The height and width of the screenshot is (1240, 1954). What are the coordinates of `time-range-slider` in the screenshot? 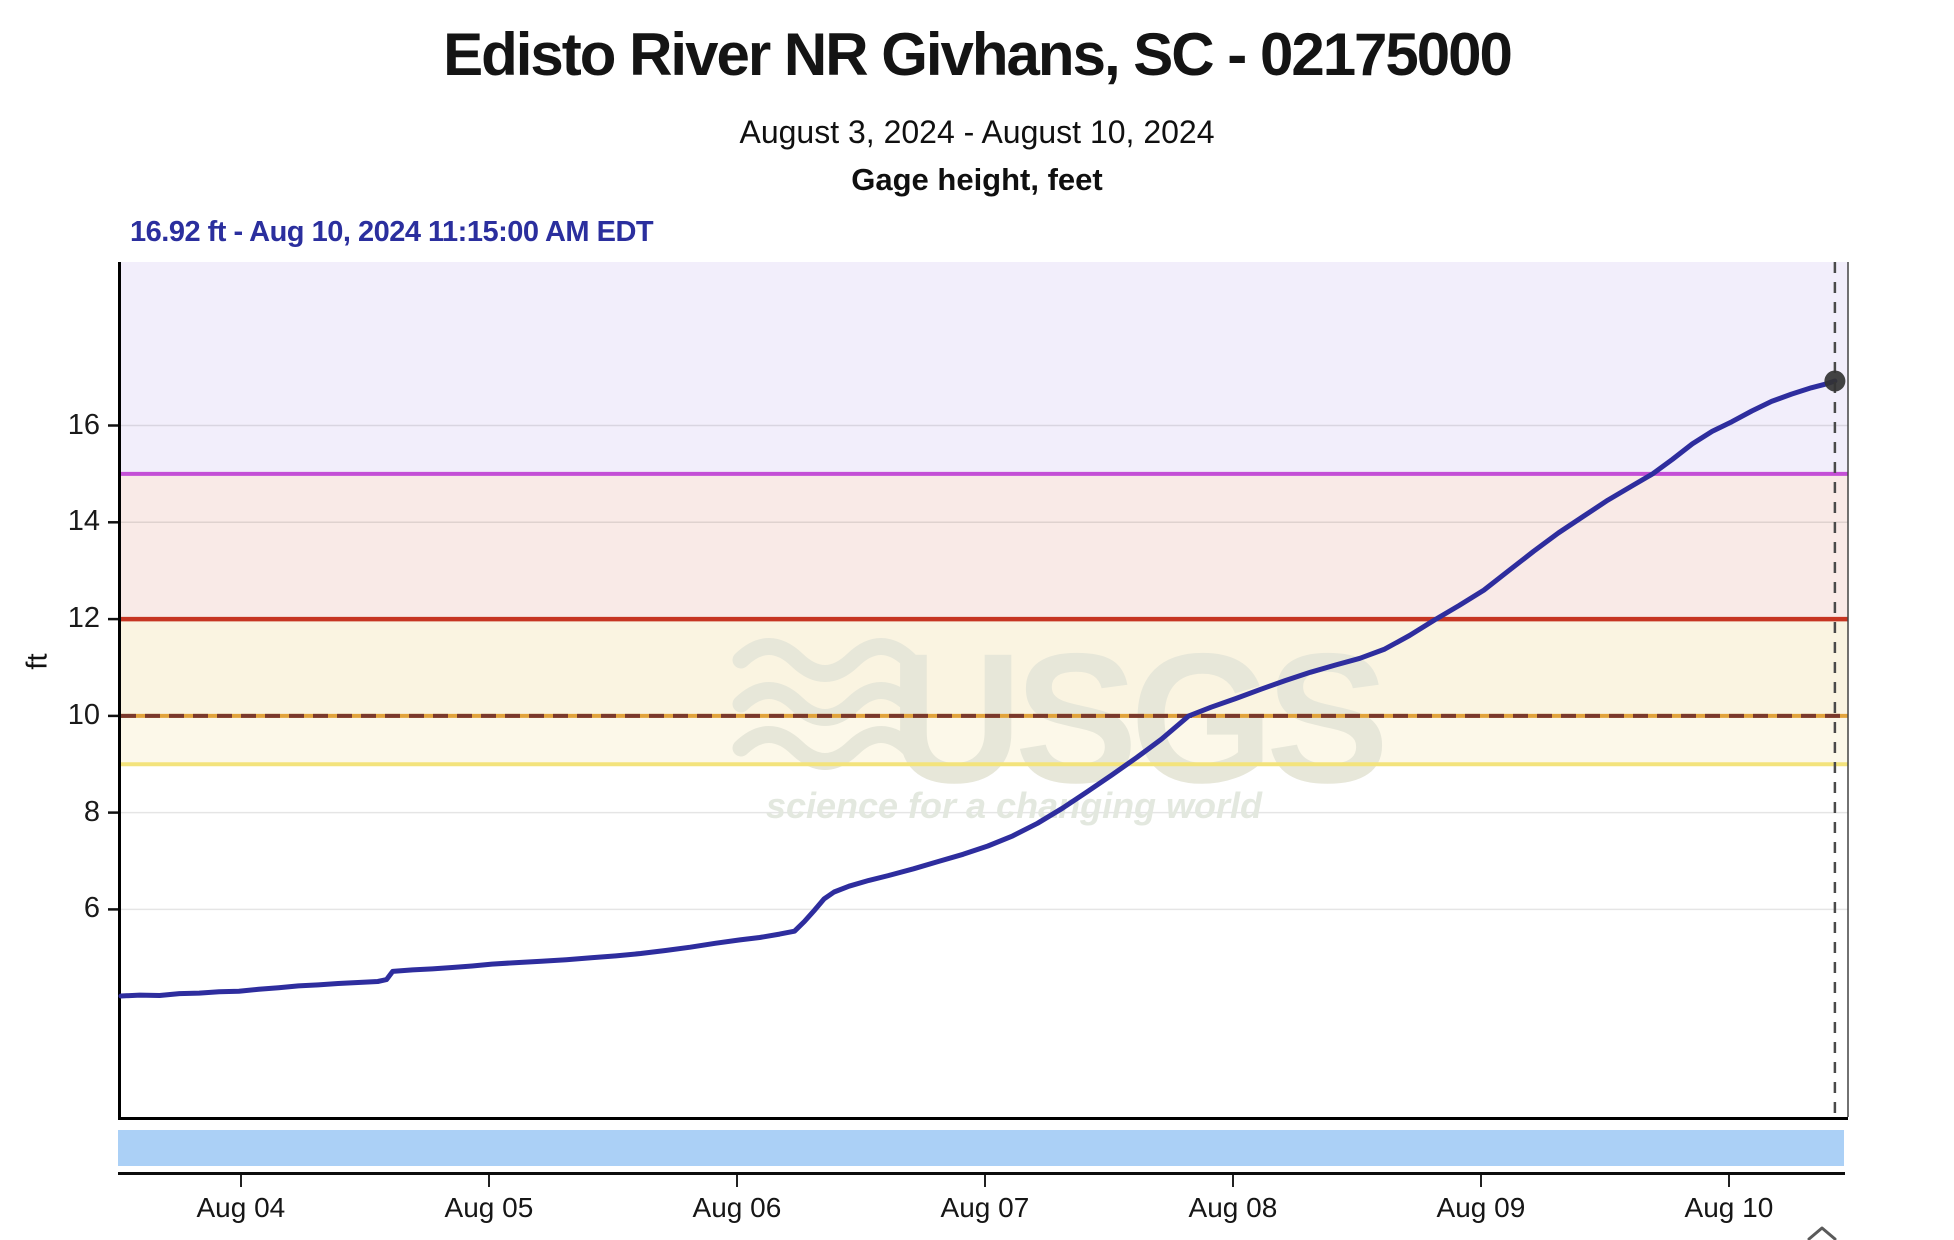 It's located at (981, 1148).